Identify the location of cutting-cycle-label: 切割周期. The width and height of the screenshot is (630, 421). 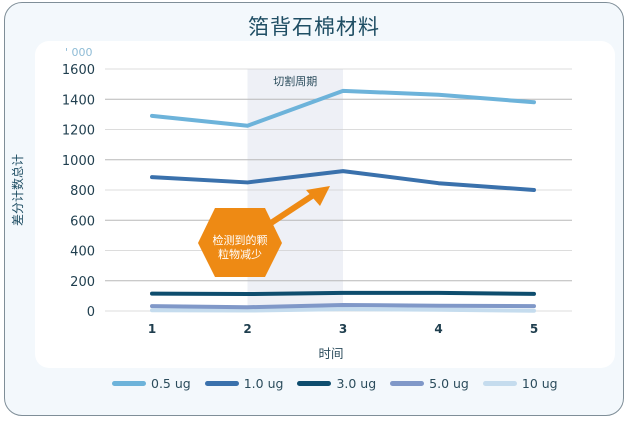
(295, 81).